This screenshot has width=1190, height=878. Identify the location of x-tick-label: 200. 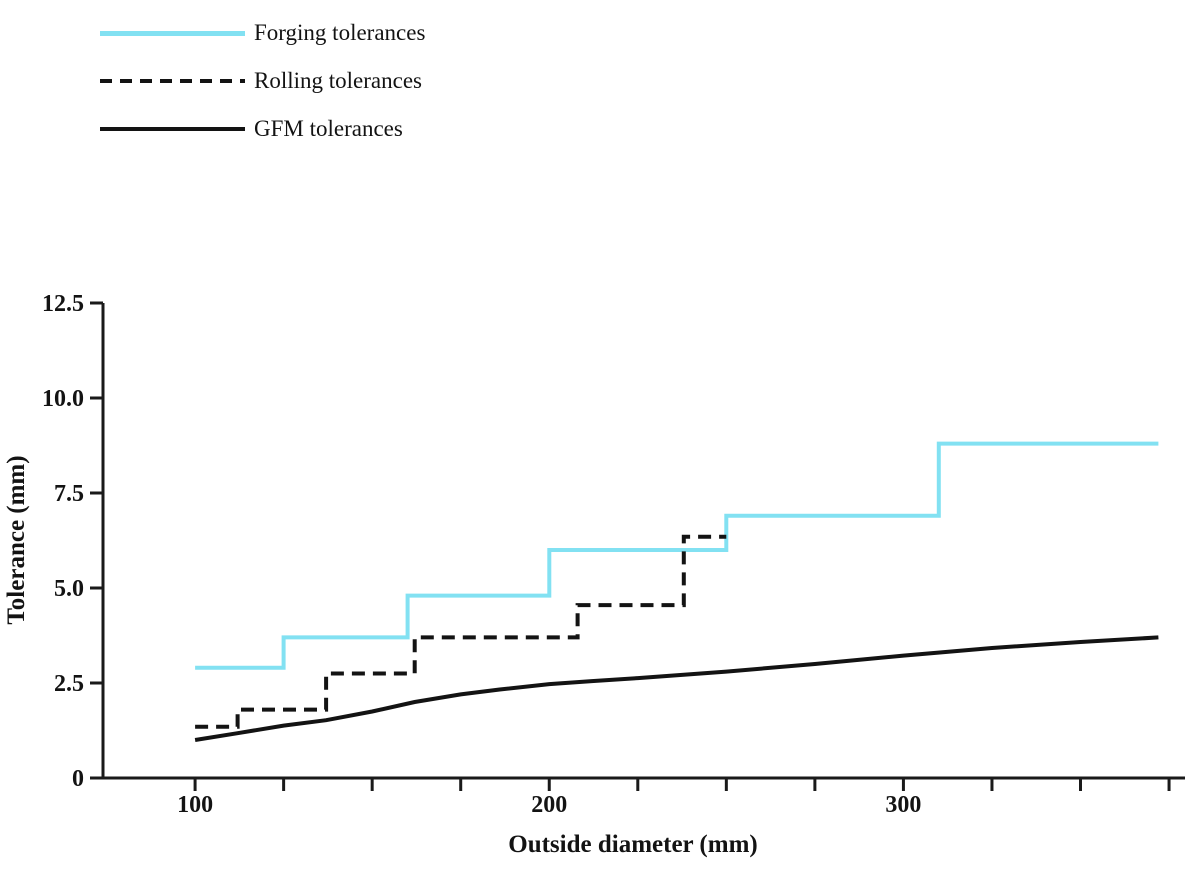
(549, 805).